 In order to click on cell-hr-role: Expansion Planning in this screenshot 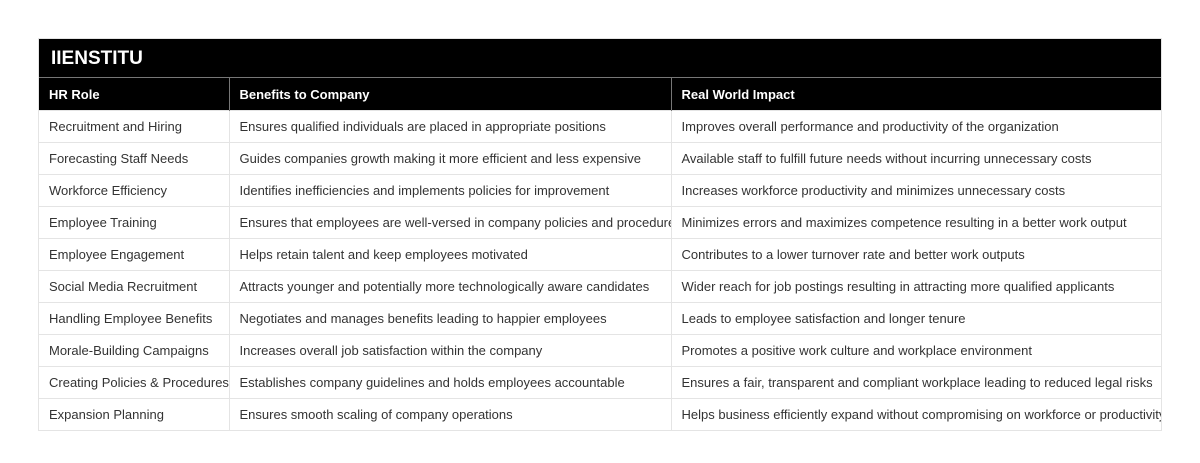, I will do `click(134, 414)`.